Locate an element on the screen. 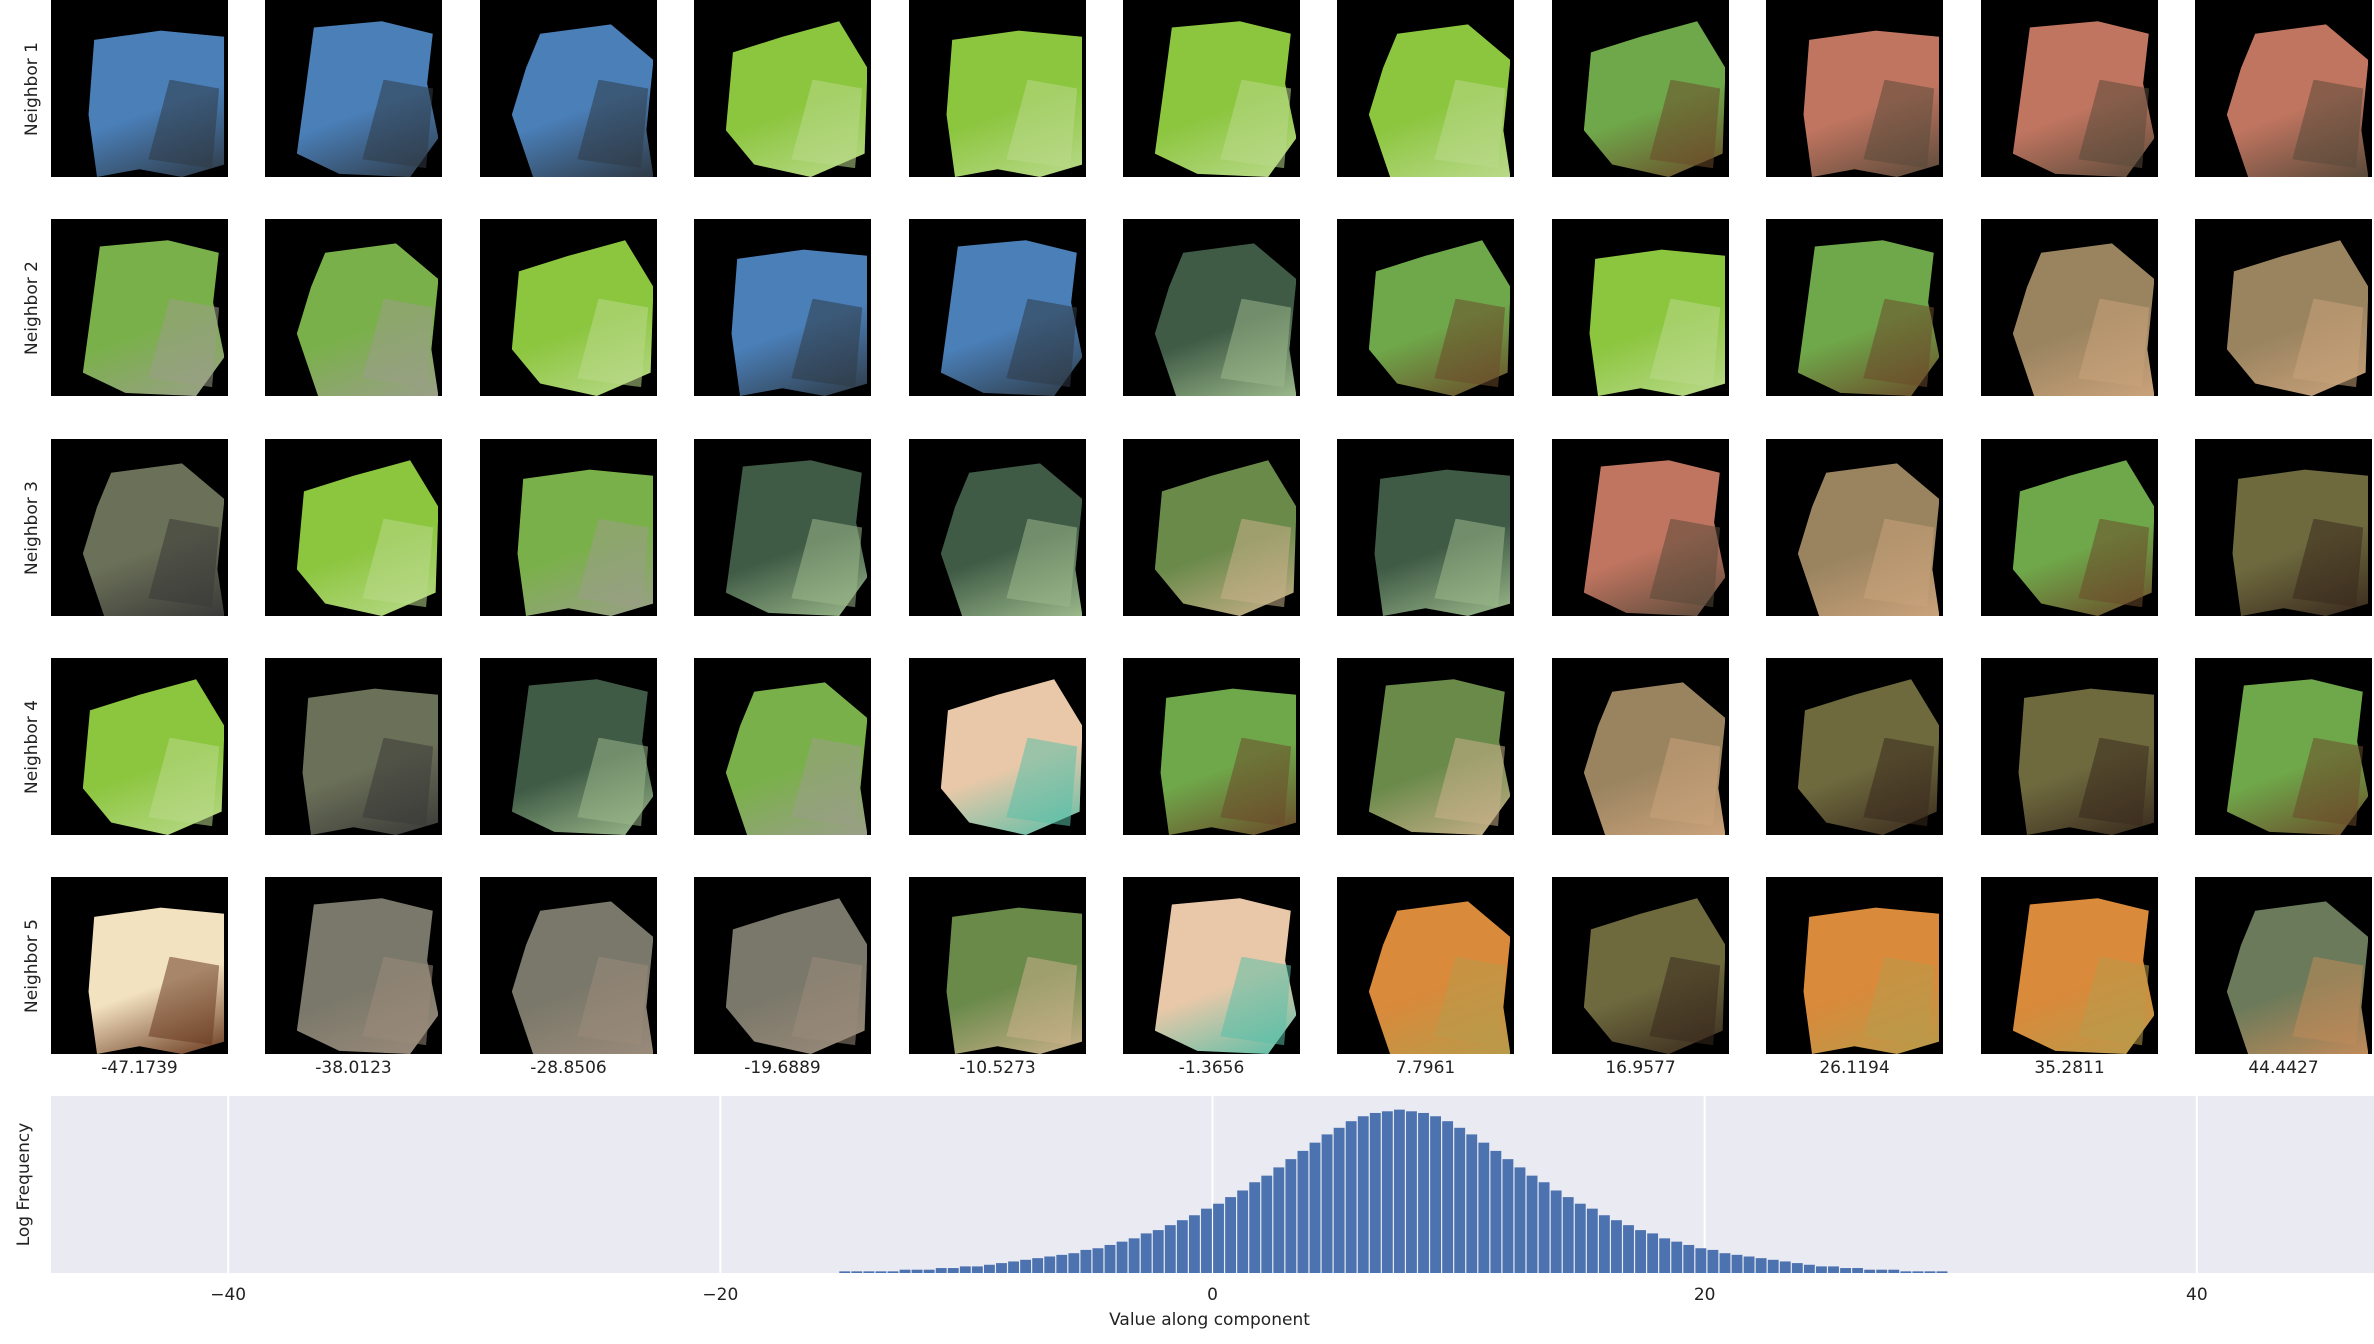  column-value-label: -47.1739 is located at coordinates (139, 1068).